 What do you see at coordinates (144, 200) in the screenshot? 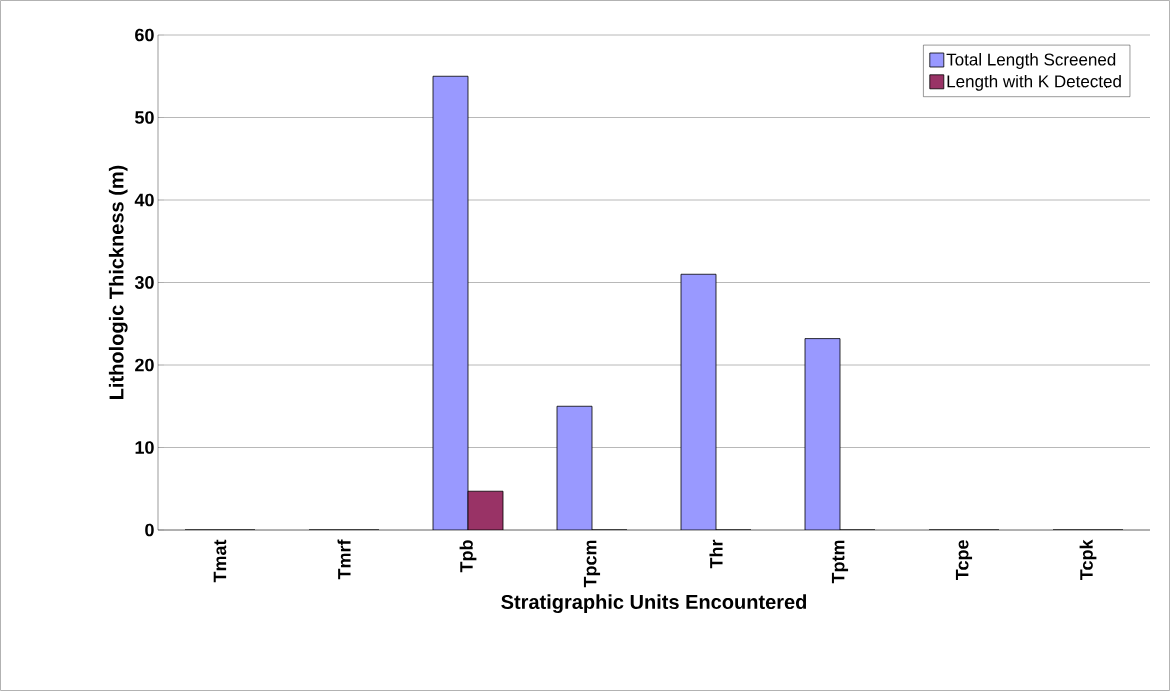
I see `y-tick-label: 40` at bounding box center [144, 200].